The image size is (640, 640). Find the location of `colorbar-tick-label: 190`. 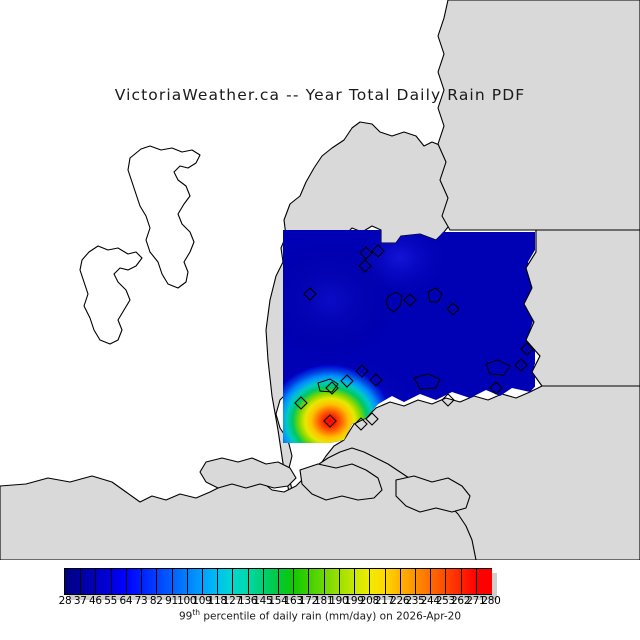

colorbar-tick-label: 190 is located at coordinates (339, 601).